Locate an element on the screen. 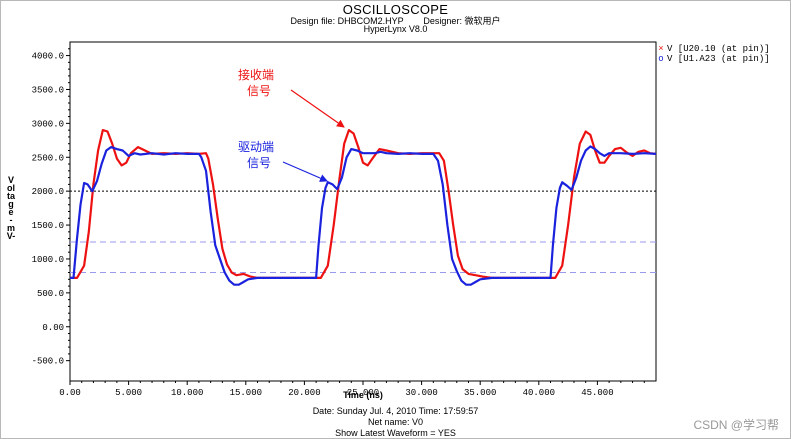 The width and height of the screenshot is (791, 439). legend-label-receiver: V [U20.10 (at pin)] is located at coordinates (718, 49).